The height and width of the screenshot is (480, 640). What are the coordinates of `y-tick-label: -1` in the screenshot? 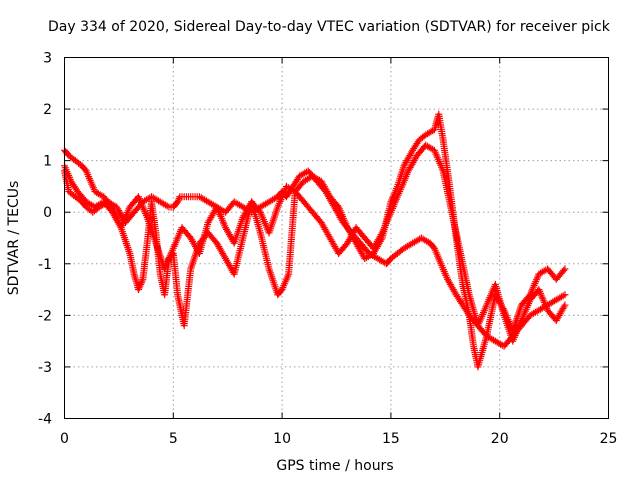 It's located at (45, 265).